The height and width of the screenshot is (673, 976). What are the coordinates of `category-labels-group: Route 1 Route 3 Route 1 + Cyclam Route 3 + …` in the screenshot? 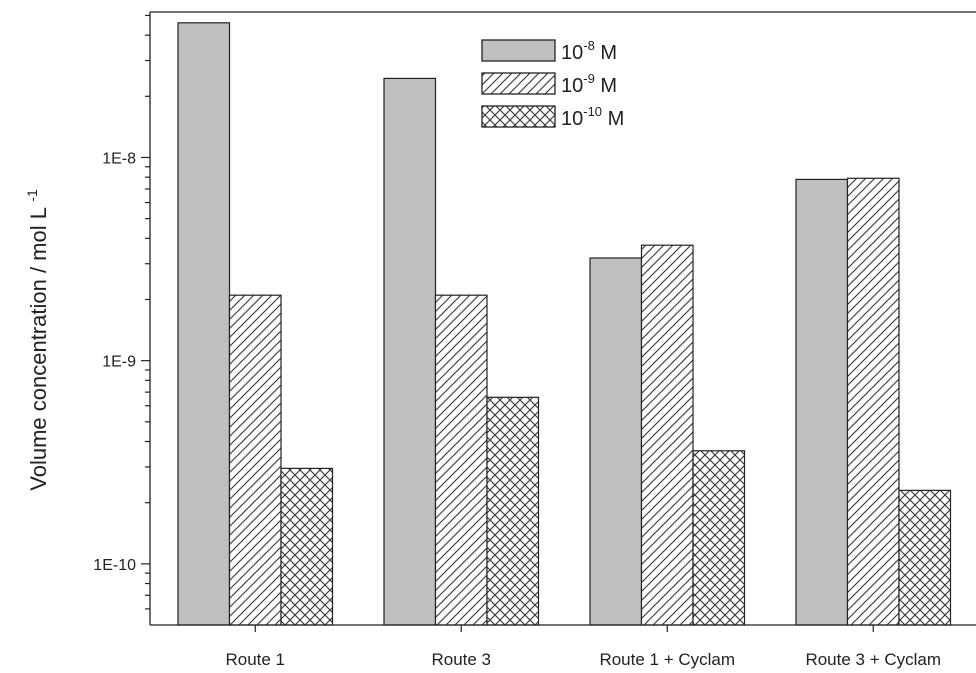 It's located at (583, 647).